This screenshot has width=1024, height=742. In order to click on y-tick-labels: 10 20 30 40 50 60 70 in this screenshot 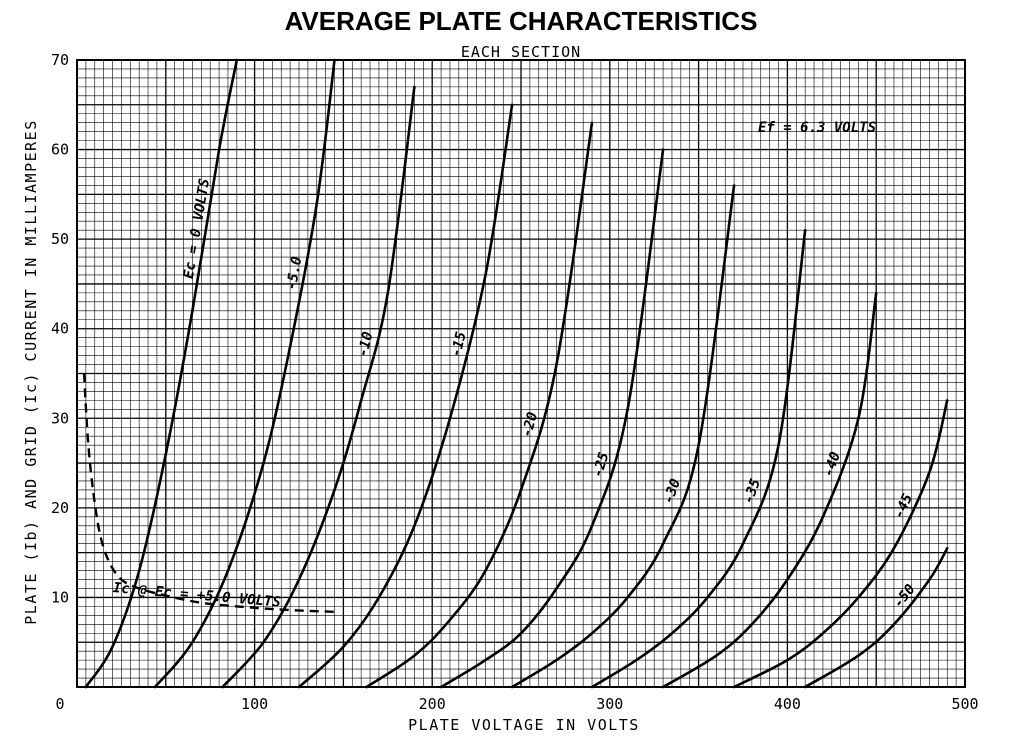, I will do `click(60, 328)`.